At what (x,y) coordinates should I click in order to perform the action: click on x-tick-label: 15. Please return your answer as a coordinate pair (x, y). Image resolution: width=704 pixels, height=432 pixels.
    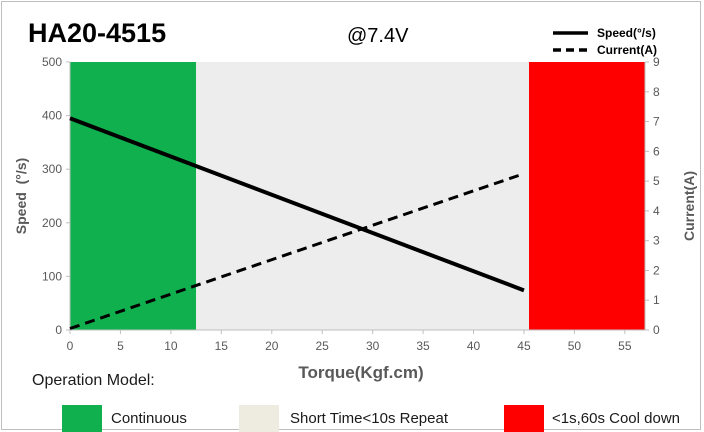
    Looking at the image, I should click on (222, 346).